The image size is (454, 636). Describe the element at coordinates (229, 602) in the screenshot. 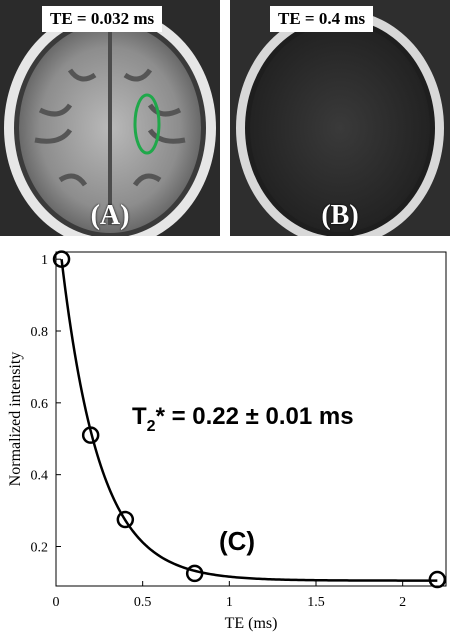

I see `x-tick-label: 1` at that location.